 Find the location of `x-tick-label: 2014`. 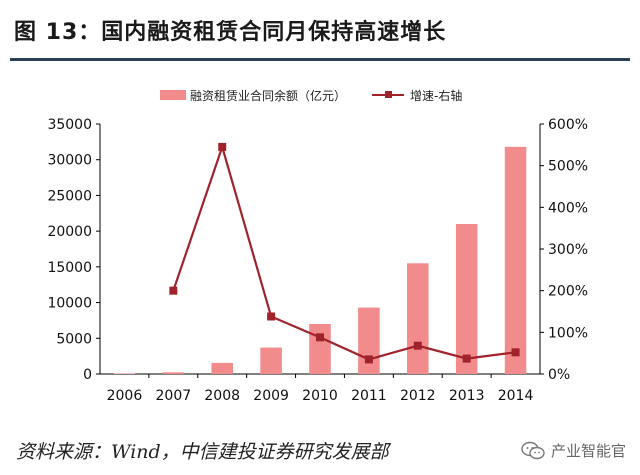

x-tick-label: 2014 is located at coordinates (516, 396).